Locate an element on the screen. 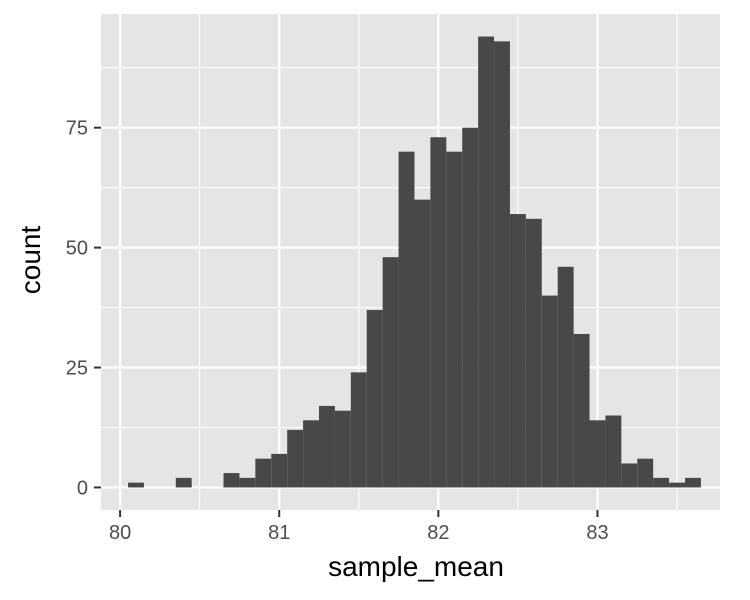  x-tick-label: 82 is located at coordinates (438, 533).